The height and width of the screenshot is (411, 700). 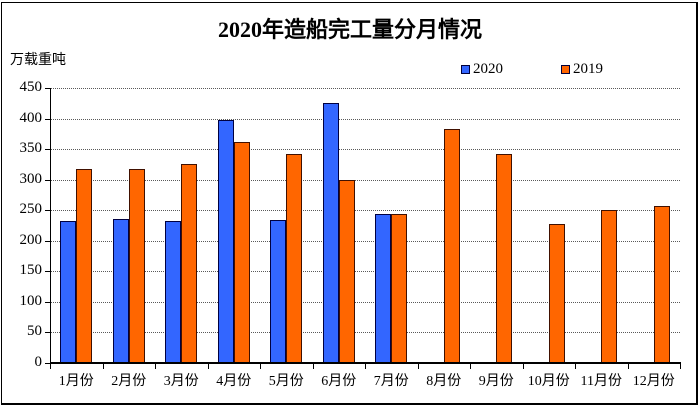 I want to click on bar-2020-7月份, so click(x=383, y=288).